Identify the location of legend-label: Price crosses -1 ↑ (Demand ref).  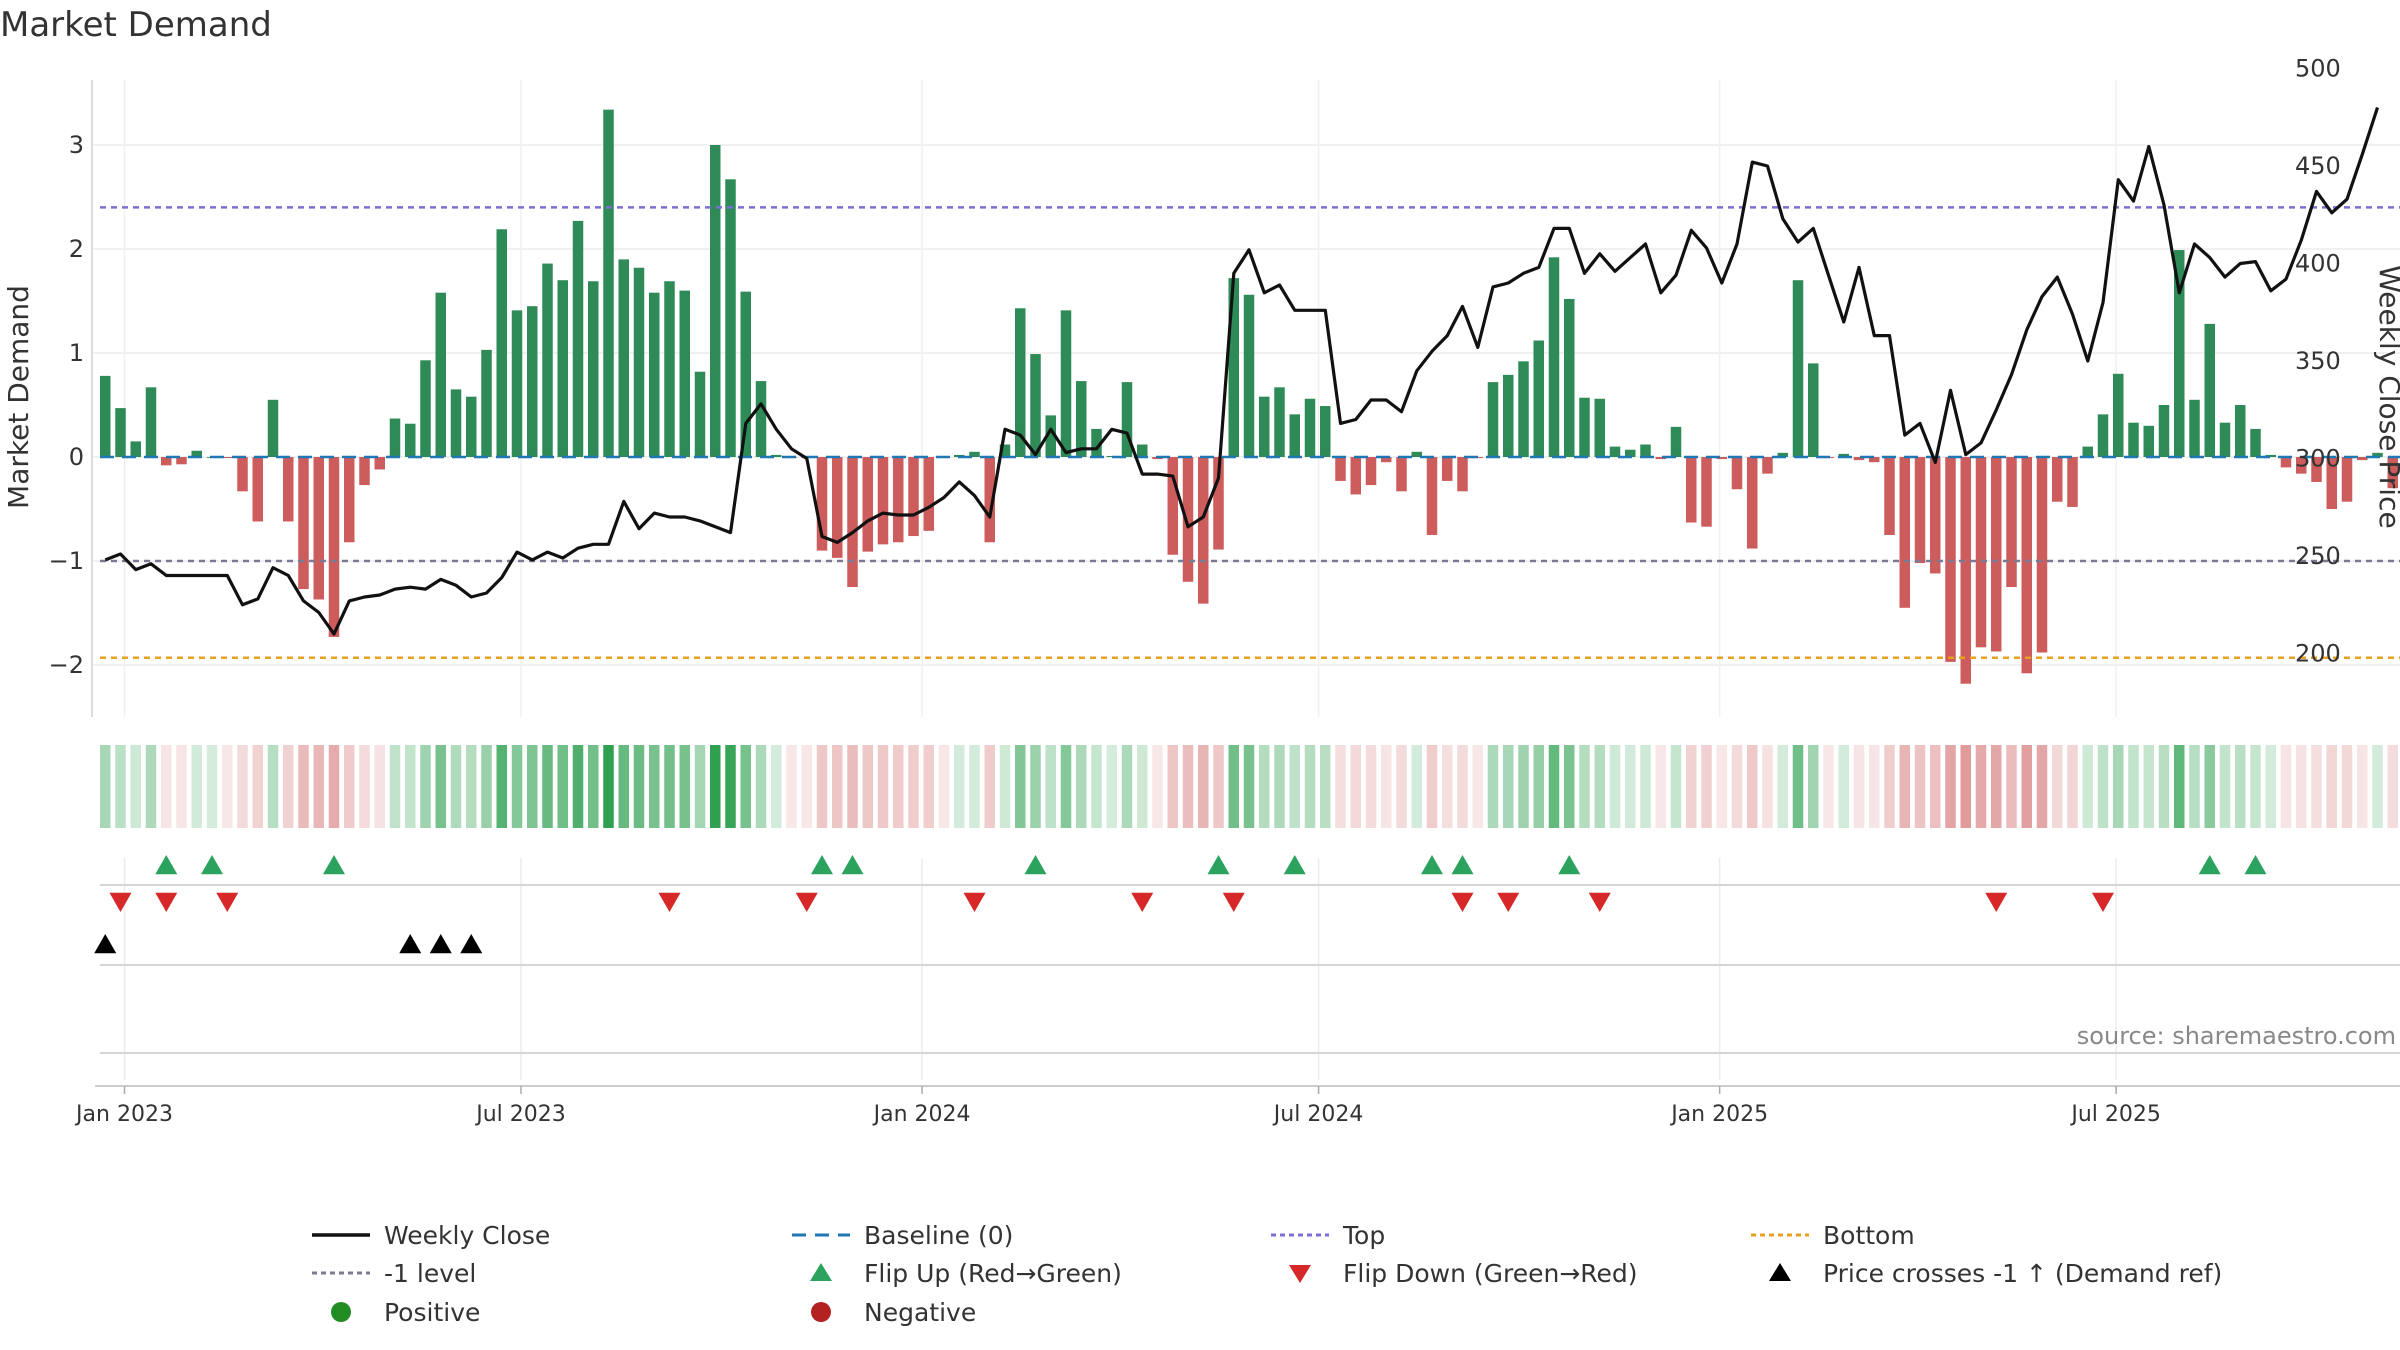
(2022, 1273).